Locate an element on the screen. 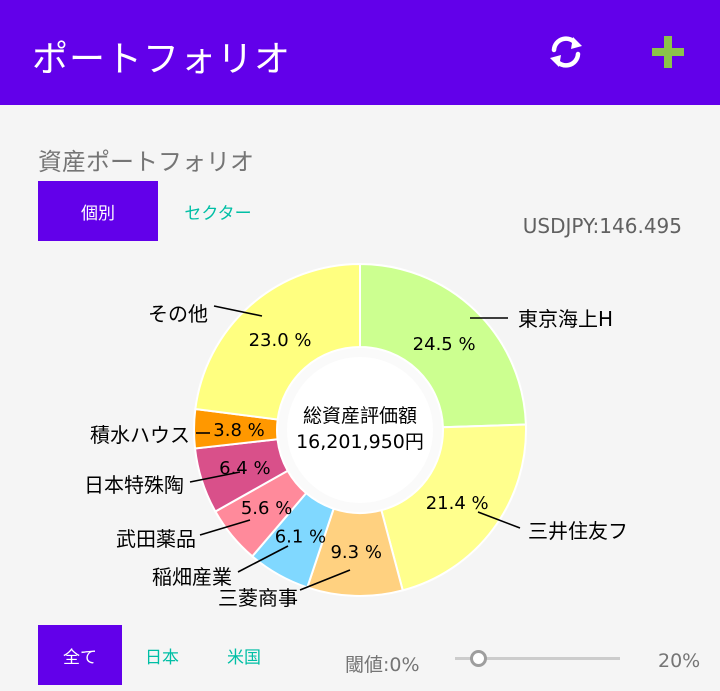  slice-name-label: 日本特殊陶 is located at coordinates (134, 485).